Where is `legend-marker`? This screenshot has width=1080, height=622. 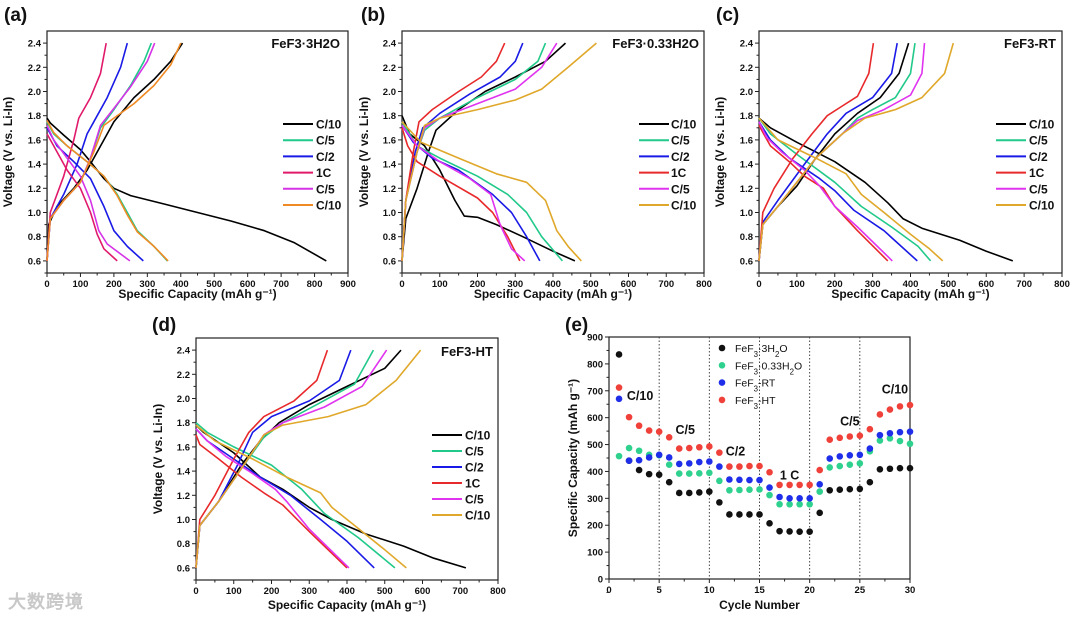 legend-marker is located at coordinates (722, 348).